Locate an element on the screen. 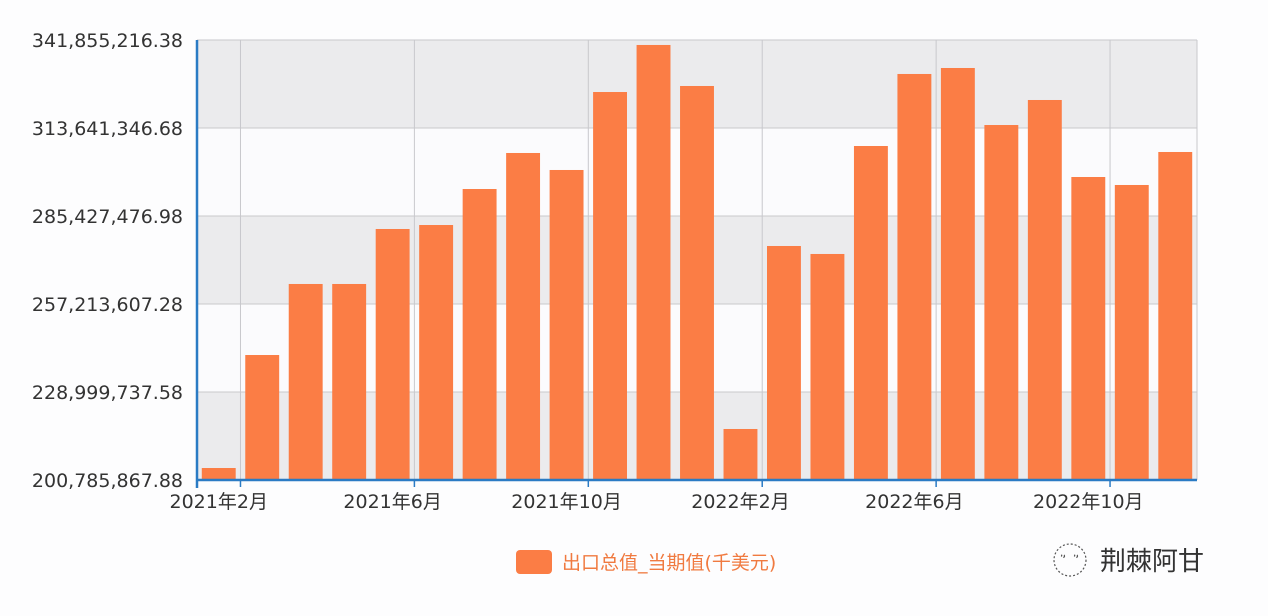 The image size is (1268, 616). watermark: 荆棘阿甘 is located at coordinates (1128, 560).